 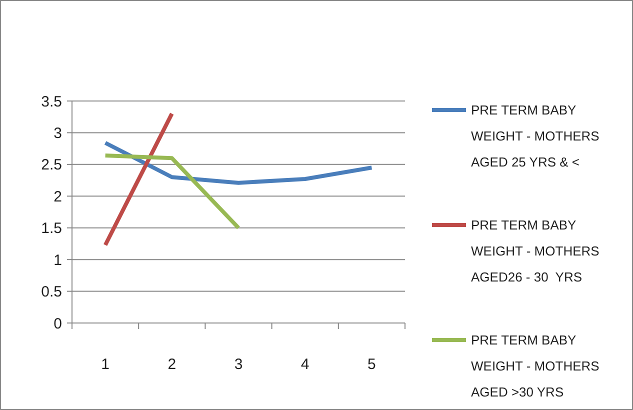 I want to click on legend-label: PRE TERM BABY WEIGHT - MOTHERS AGED >30 YRS, so click(x=535, y=366).